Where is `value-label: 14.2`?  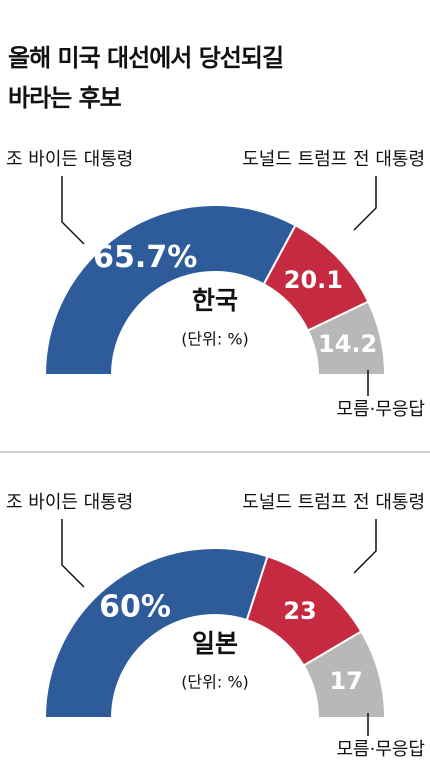 value-label: 14.2 is located at coordinates (347, 344).